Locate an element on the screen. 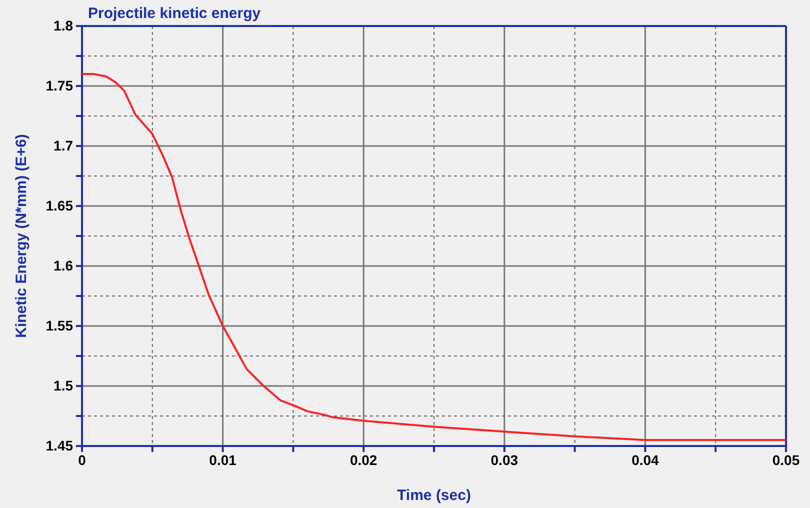  chart-title: Projectile kinetic energy is located at coordinates (175, 13).